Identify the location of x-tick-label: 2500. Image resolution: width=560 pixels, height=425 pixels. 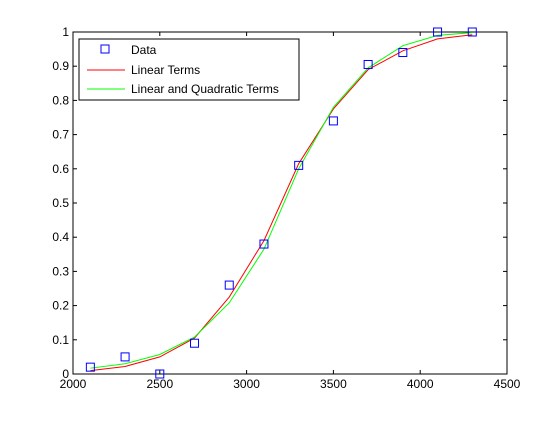
(159, 384).